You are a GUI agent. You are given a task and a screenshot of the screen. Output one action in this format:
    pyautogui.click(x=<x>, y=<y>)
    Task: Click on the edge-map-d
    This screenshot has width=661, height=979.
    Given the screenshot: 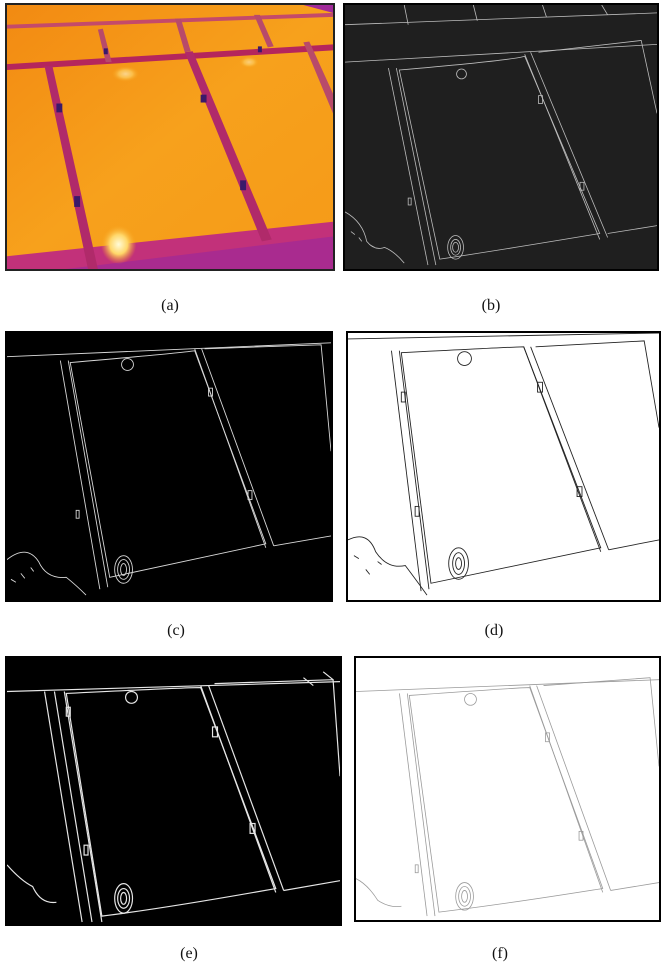 What is the action you would take?
    pyautogui.click(x=503, y=466)
    